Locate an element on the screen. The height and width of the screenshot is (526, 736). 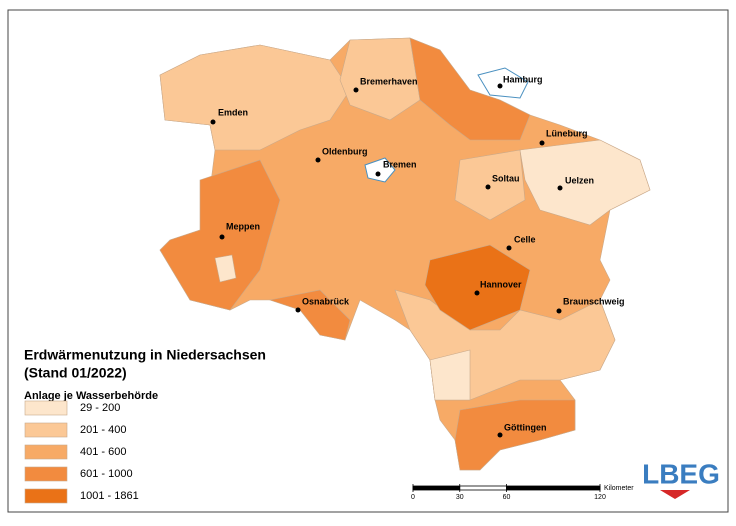
city-label: Meppen is located at coordinates (243, 226).